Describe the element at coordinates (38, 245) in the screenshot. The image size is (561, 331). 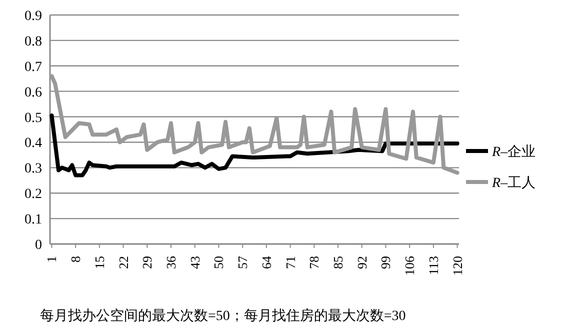
I see `y-tick-label: 0` at that location.